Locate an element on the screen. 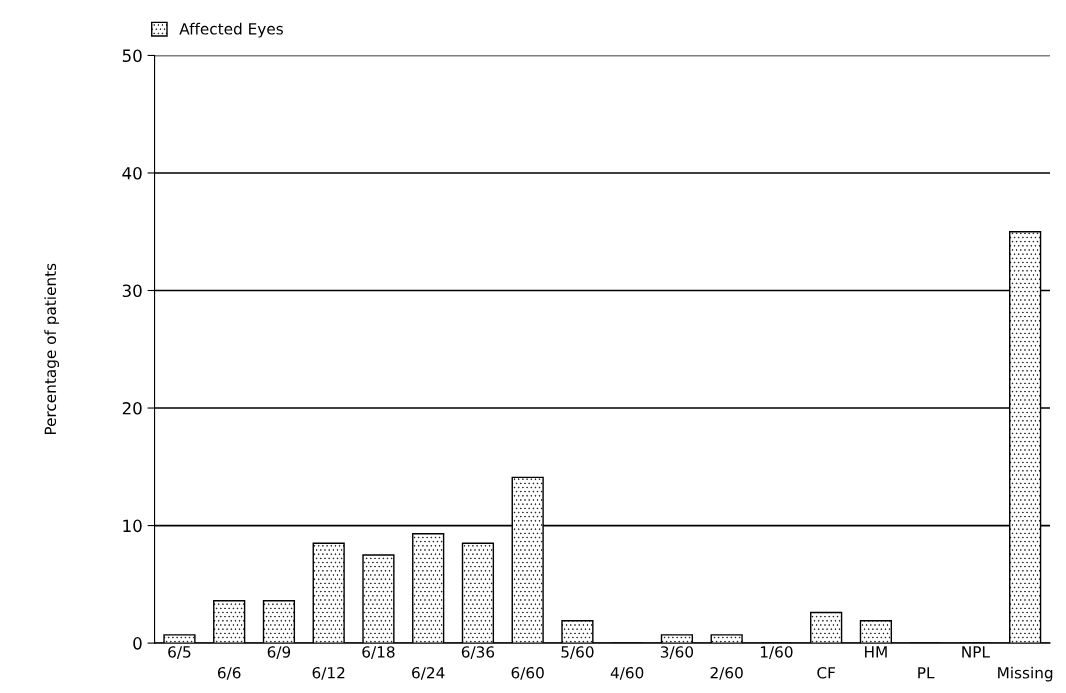 This screenshot has height=693, width=1066. y-tick-label: 20 is located at coordinates (132, 408).